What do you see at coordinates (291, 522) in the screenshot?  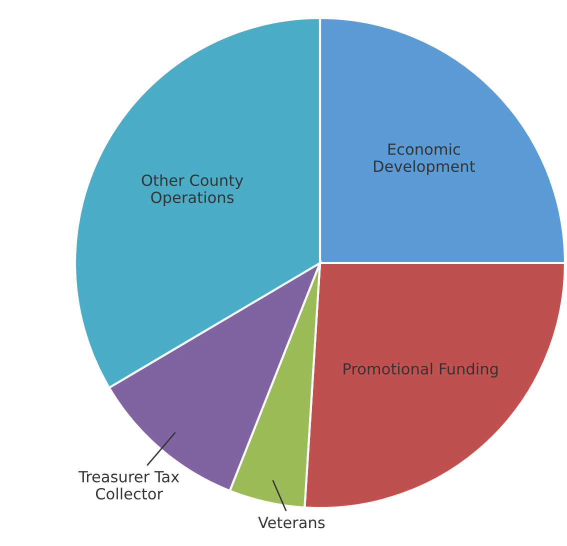 I see `slice-label: Veterans` at bounding box center [291, 522].